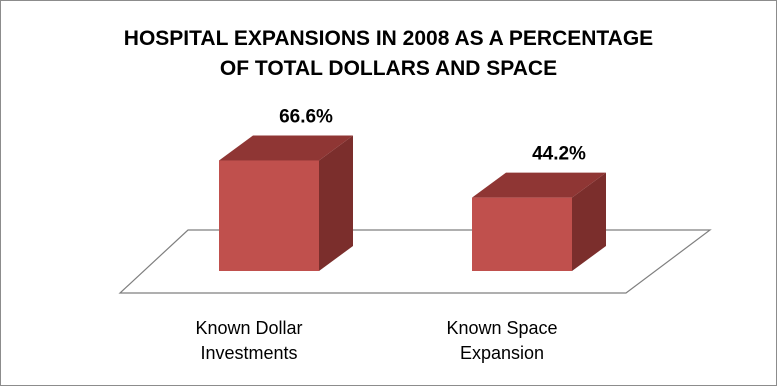 Image resolution: width=777 pixels, height=386 pixels. Describe the element at coordinates (306, 116) in the screenshot. I see `data-label-1: 66.6%` at that location.